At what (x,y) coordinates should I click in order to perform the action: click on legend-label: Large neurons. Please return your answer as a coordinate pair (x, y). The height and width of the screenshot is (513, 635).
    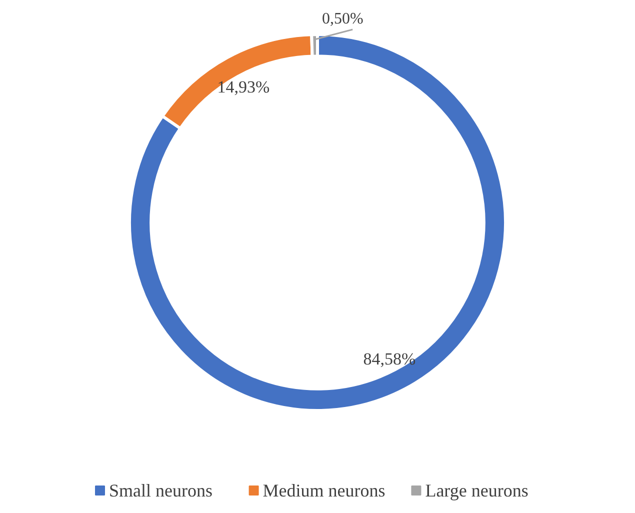
    Looking at the image, I should click on (476, 490).